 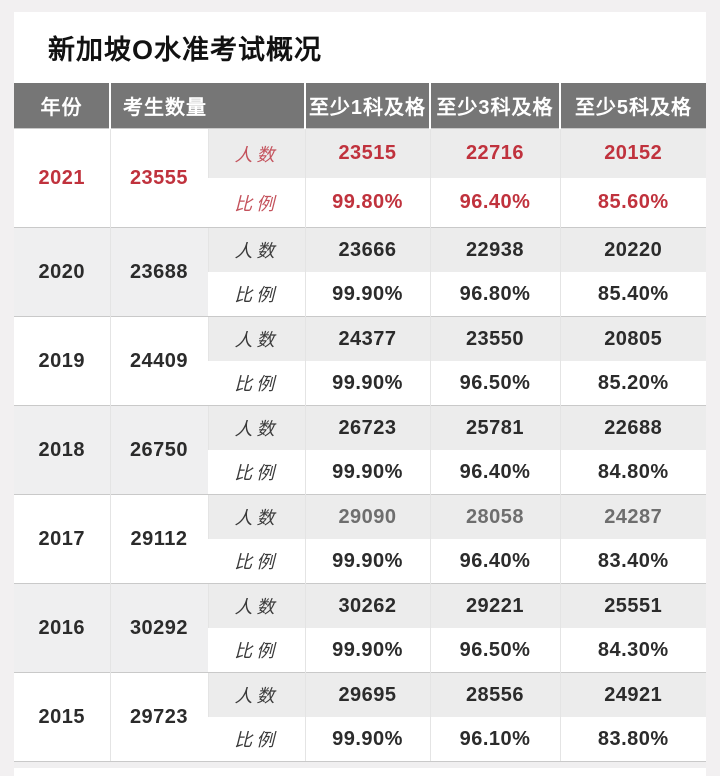 I want to click on count-value-col2: 28058, so click(x=494, y=516).